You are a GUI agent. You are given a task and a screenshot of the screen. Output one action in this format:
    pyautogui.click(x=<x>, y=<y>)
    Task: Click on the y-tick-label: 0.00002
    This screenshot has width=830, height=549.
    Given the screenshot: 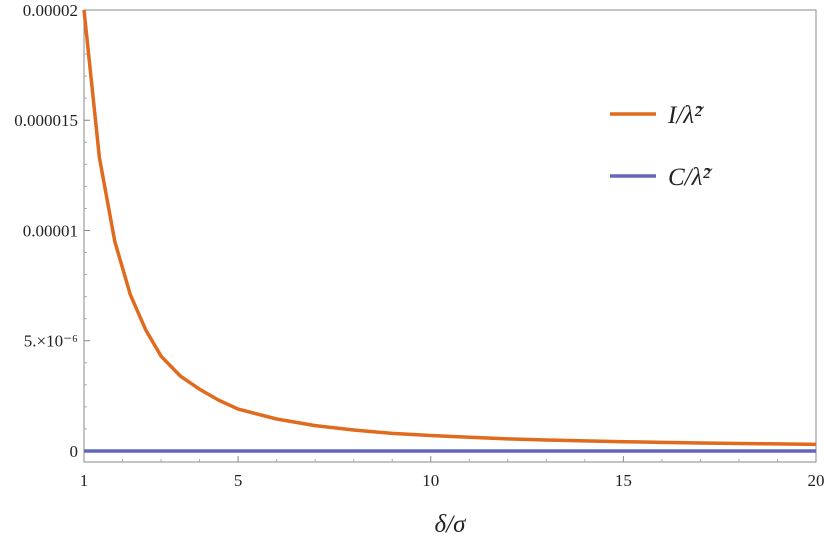 What is the action you would take?
    pyautogui.click(x=50, y=10)
    